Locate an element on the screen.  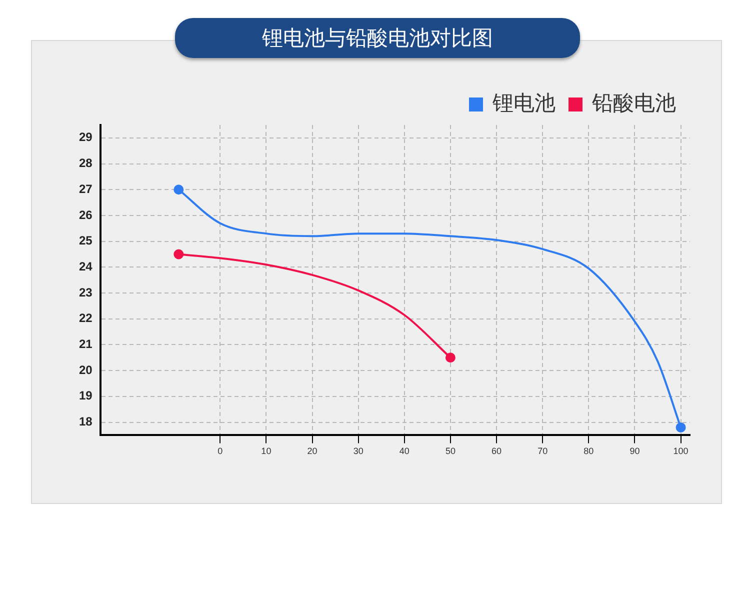
y-tick-label: 23 is located at coordinates (85, 292).